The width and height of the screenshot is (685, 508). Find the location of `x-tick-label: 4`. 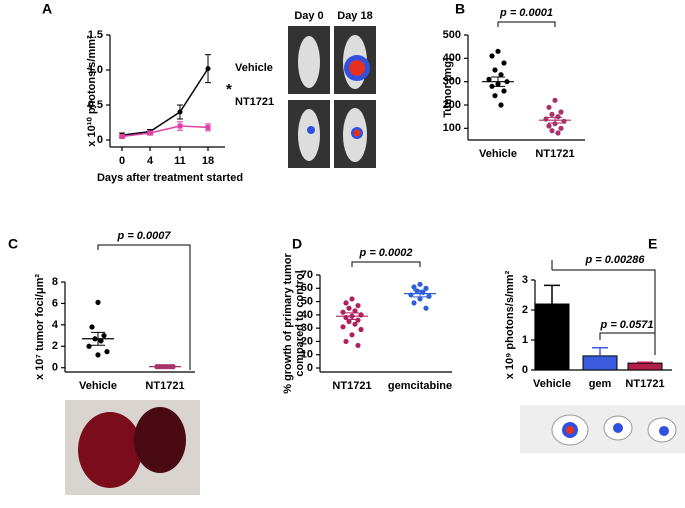

x-tick-label: 4 is located at coordinates (150, 161).